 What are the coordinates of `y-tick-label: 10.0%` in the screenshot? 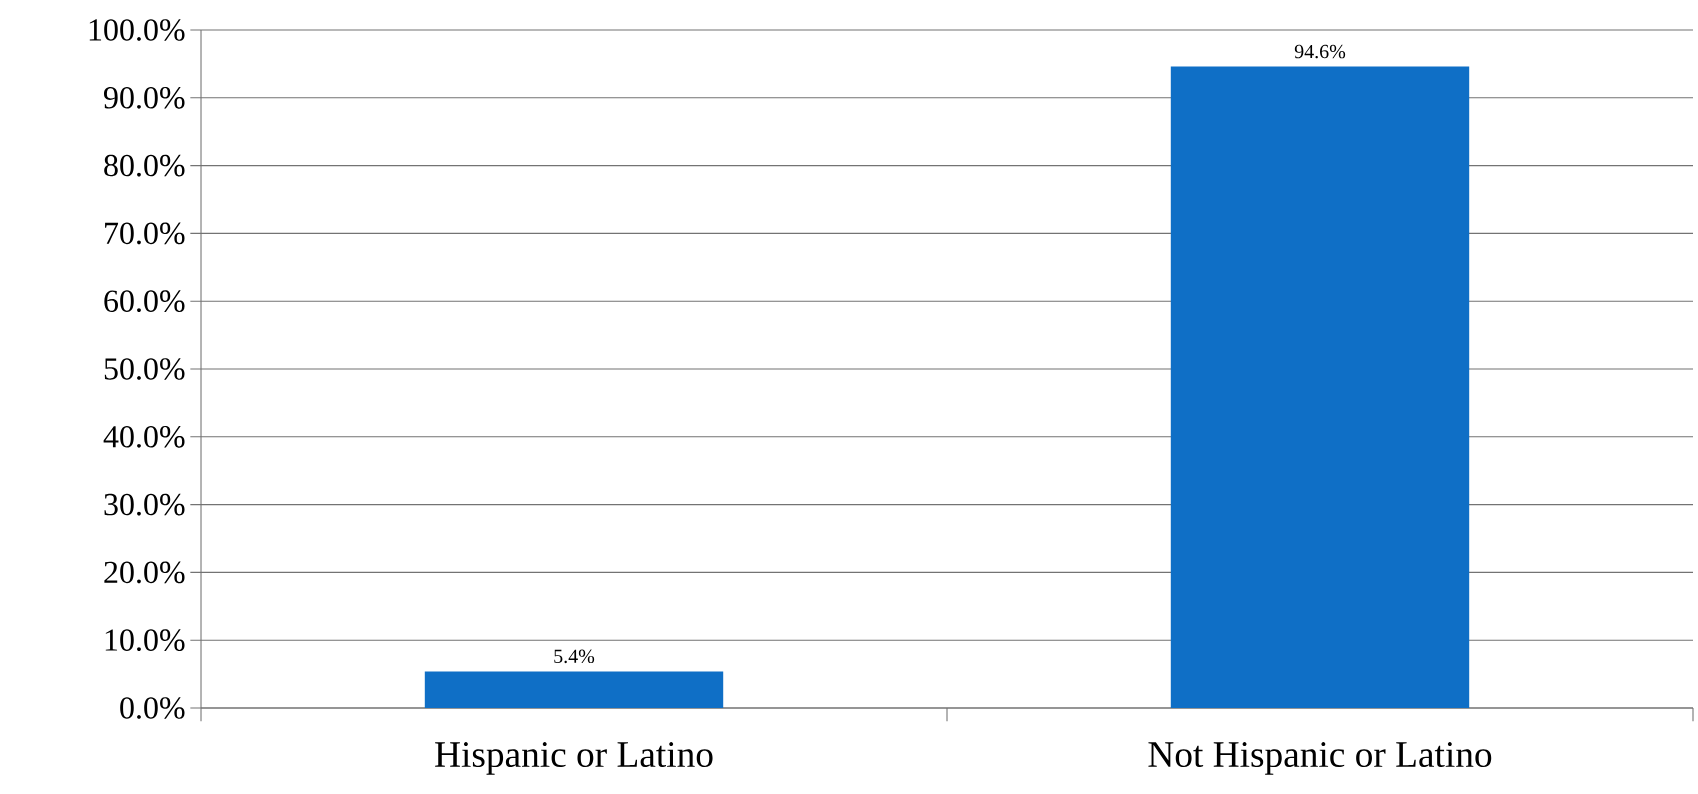 It's located at (145, 640).